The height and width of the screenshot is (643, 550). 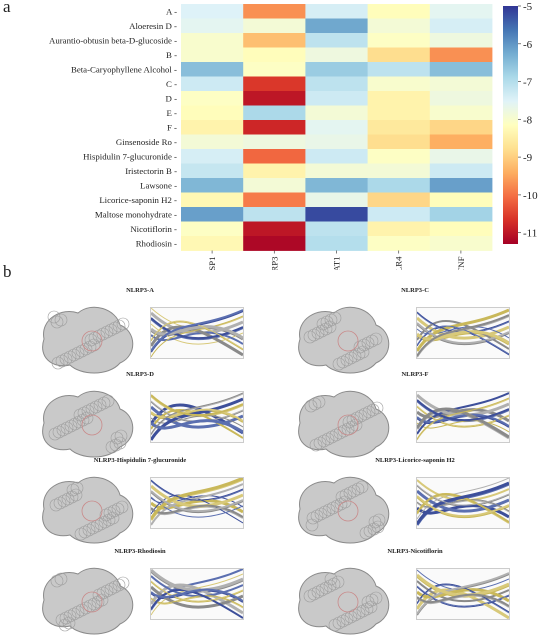 What do you see at coordinates (399, 263) in the screenshot?
I see `col-label: TLR4` at bounding box center [399, 263].